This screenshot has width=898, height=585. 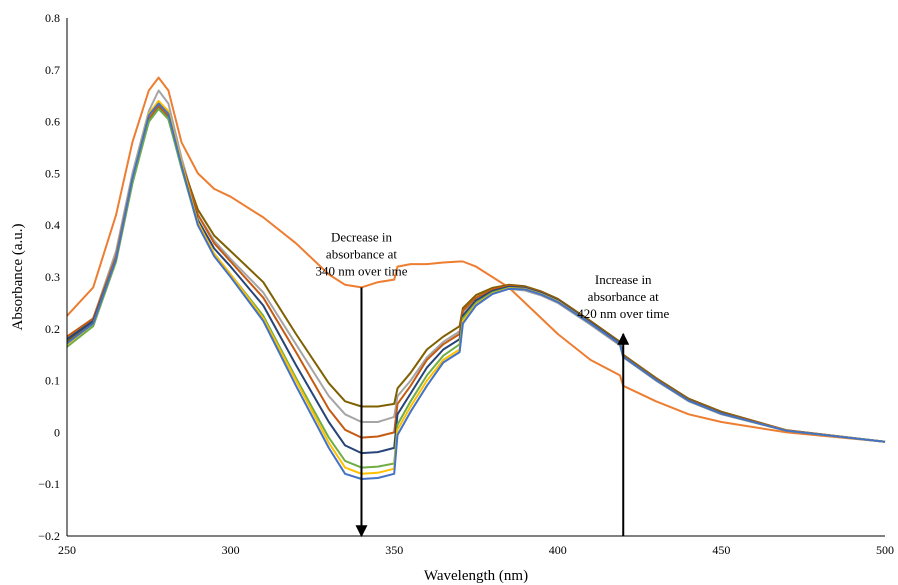 What do you see at coordinates (52, 173) in the screenshot?
I see `y-tick-label: 0.5` at bounding box center [52, 173].